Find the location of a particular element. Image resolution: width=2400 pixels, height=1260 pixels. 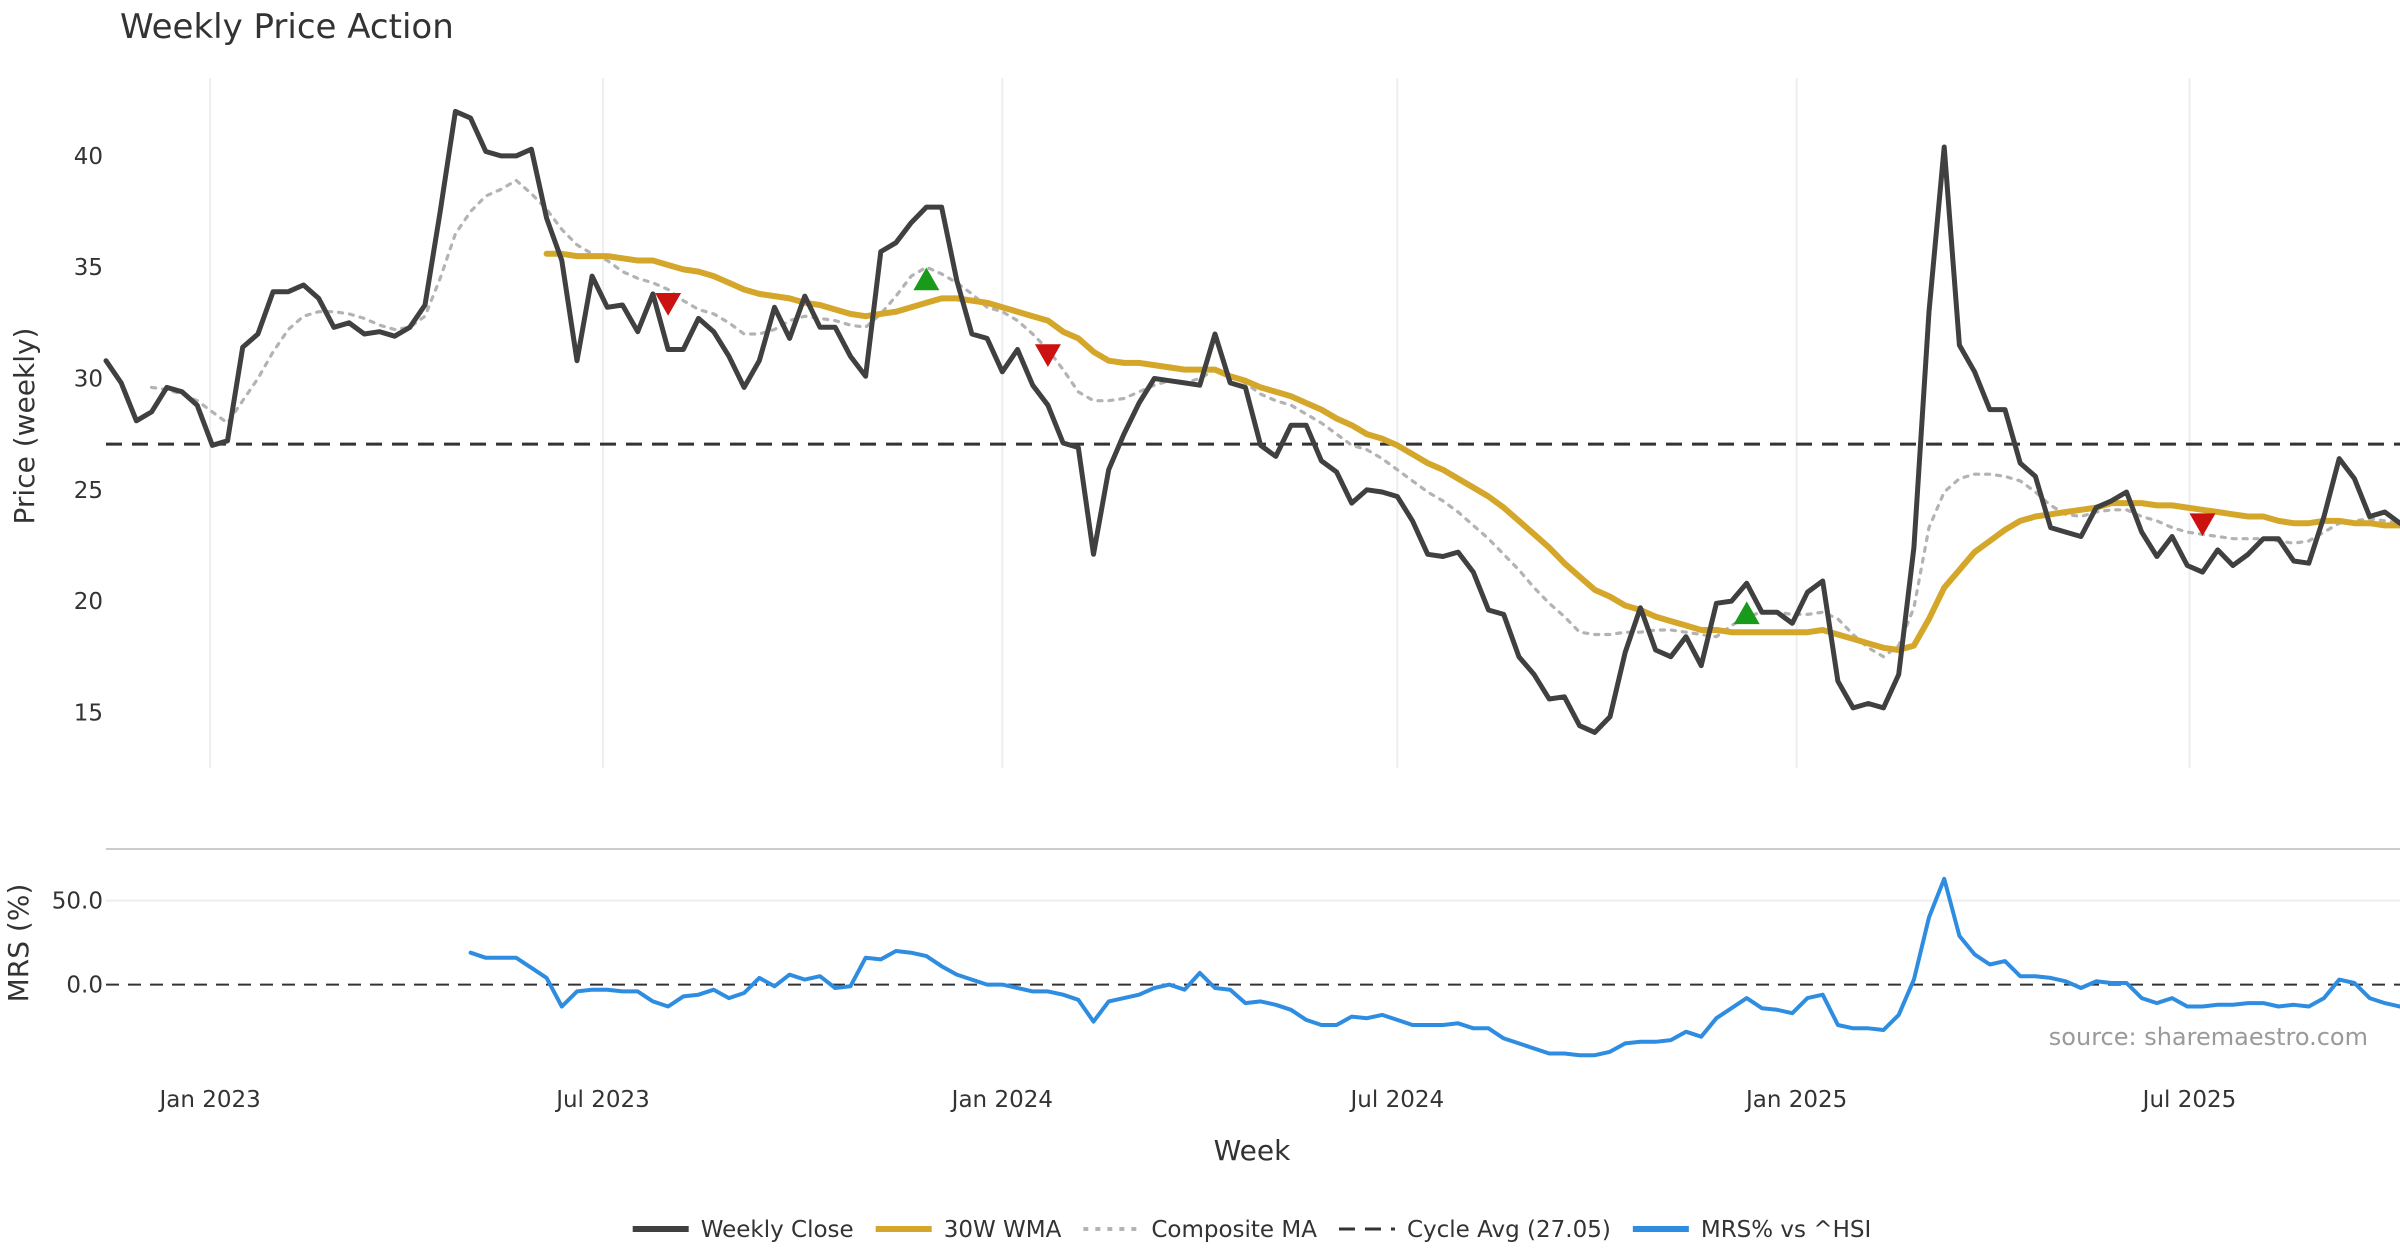

price-axis-title: Price (weekly) is located at coordinates (24, 426).